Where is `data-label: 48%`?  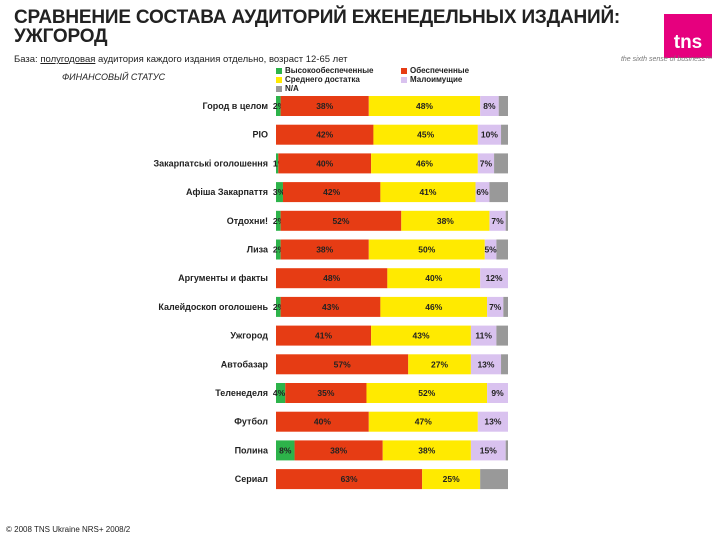
data-label: 48% is located at coordinates (424, 106).